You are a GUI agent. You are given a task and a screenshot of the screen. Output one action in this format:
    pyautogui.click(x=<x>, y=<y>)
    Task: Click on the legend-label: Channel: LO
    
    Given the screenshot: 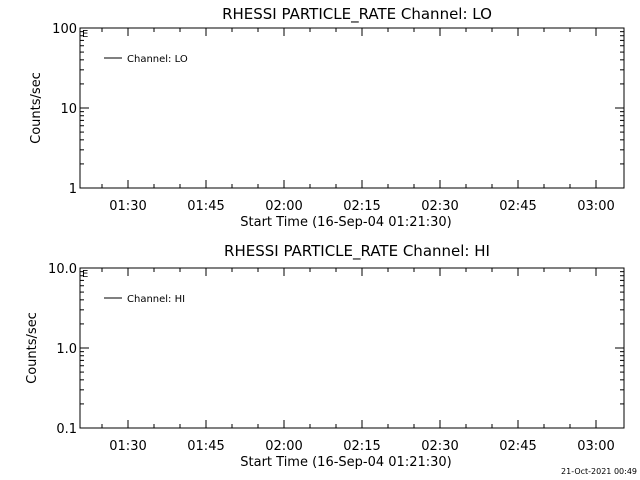 What is the action you would take?
    pyautogui.click(x=157, y=59)
    